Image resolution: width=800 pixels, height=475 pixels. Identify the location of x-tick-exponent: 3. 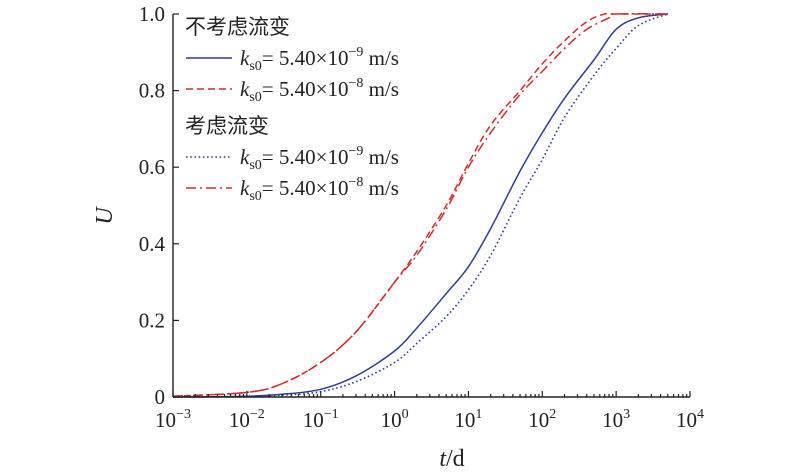
(626, 414).